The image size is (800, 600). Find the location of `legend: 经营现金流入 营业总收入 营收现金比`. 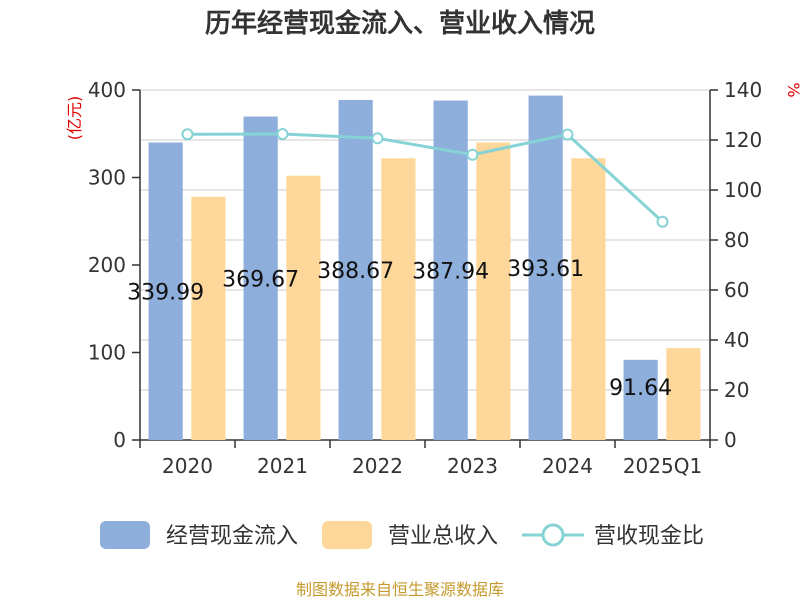

legend: 经营现金流入 营业总收入 营收现金比 is located at coordinates (402, 535).